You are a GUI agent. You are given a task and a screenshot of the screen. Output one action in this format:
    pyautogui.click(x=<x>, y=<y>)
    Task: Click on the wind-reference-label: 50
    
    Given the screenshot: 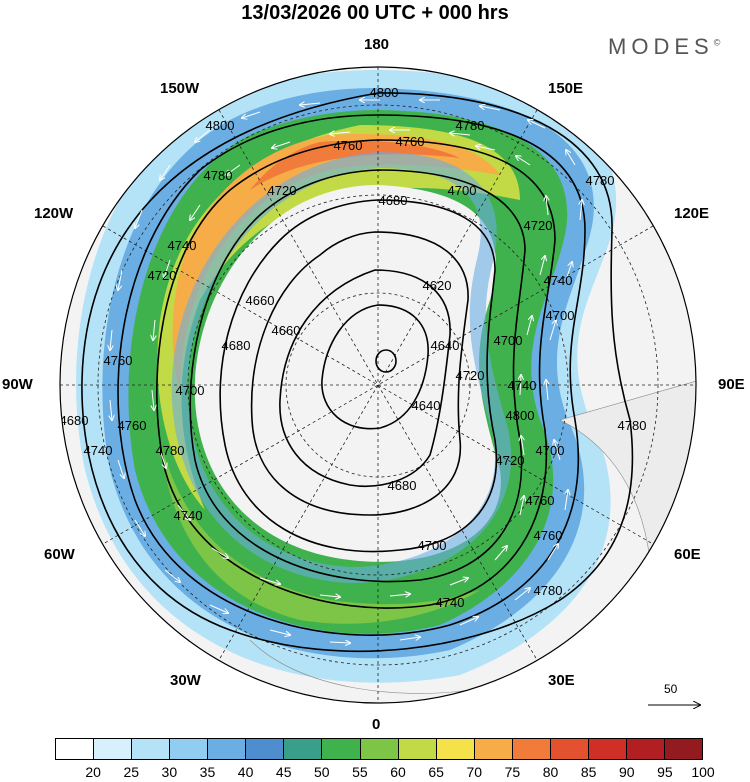 What is the action you would take?
    pyautogui.click(x=671, y=689)
    